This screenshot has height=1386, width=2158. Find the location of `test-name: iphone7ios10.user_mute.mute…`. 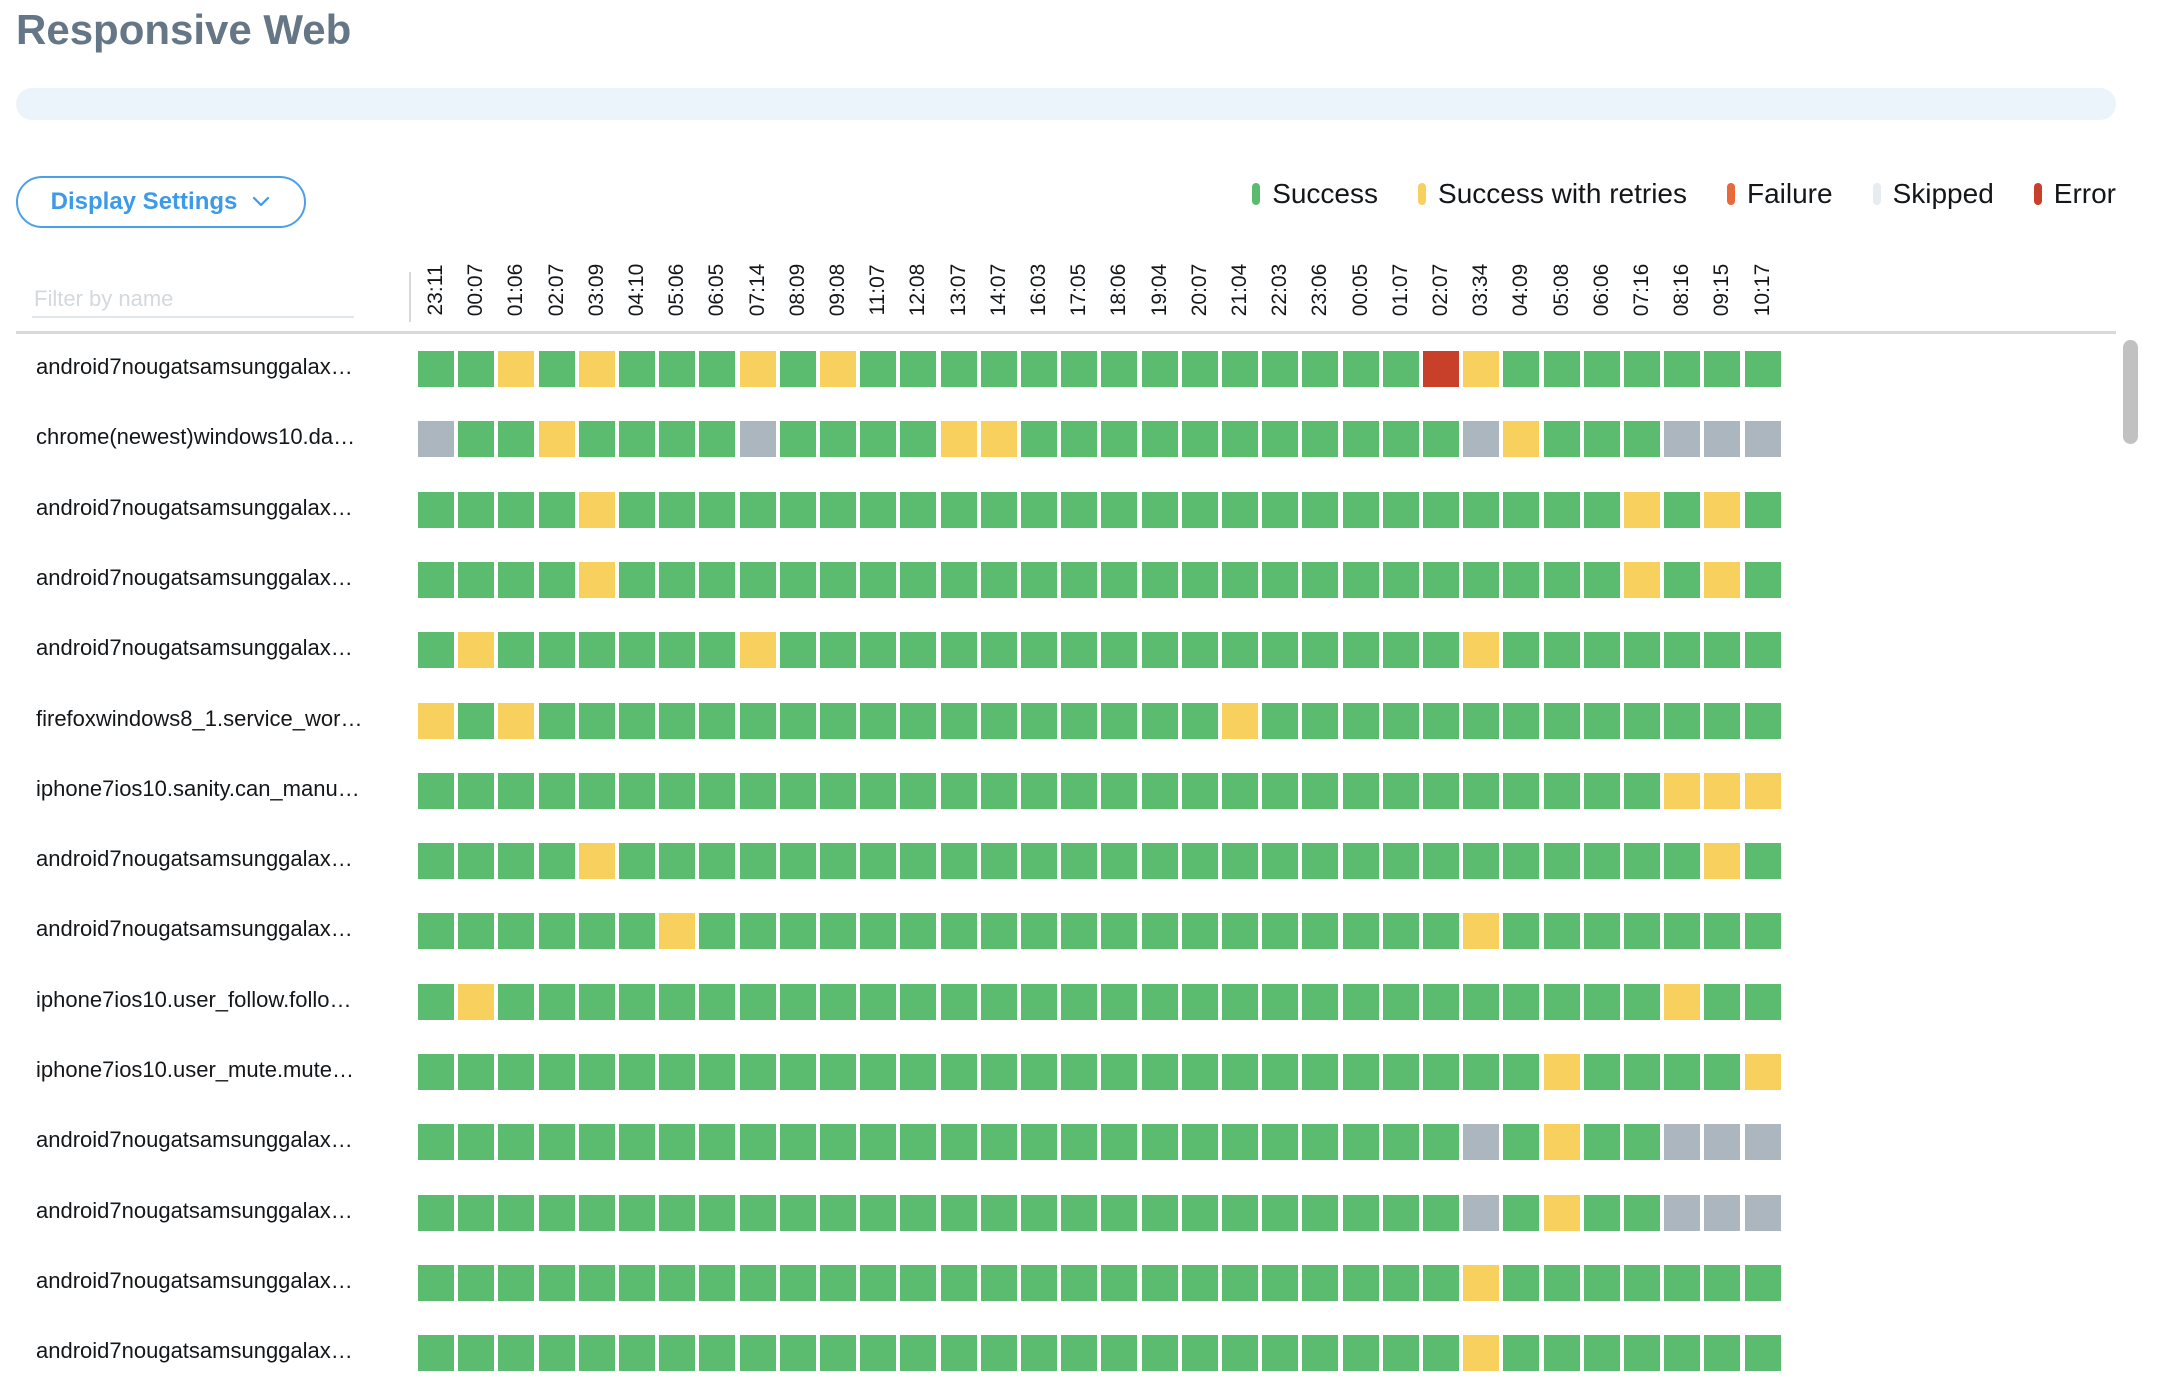

test-name: iphone7ios10.user_mute.mute… is located at coordinates (195, 1069).